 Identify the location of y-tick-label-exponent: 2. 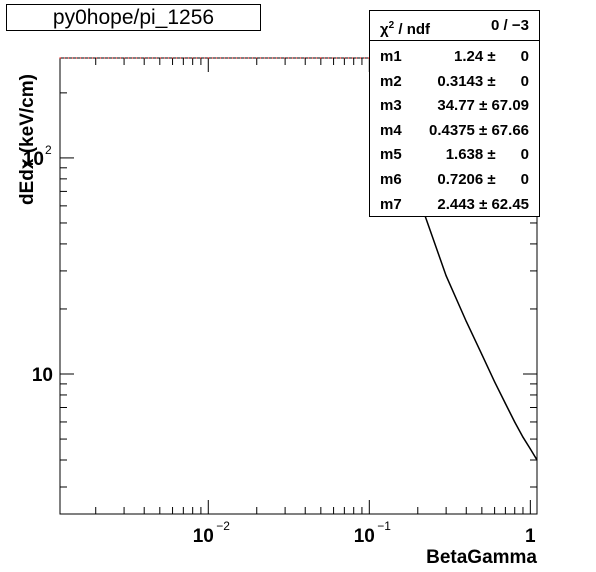
(48, 150).